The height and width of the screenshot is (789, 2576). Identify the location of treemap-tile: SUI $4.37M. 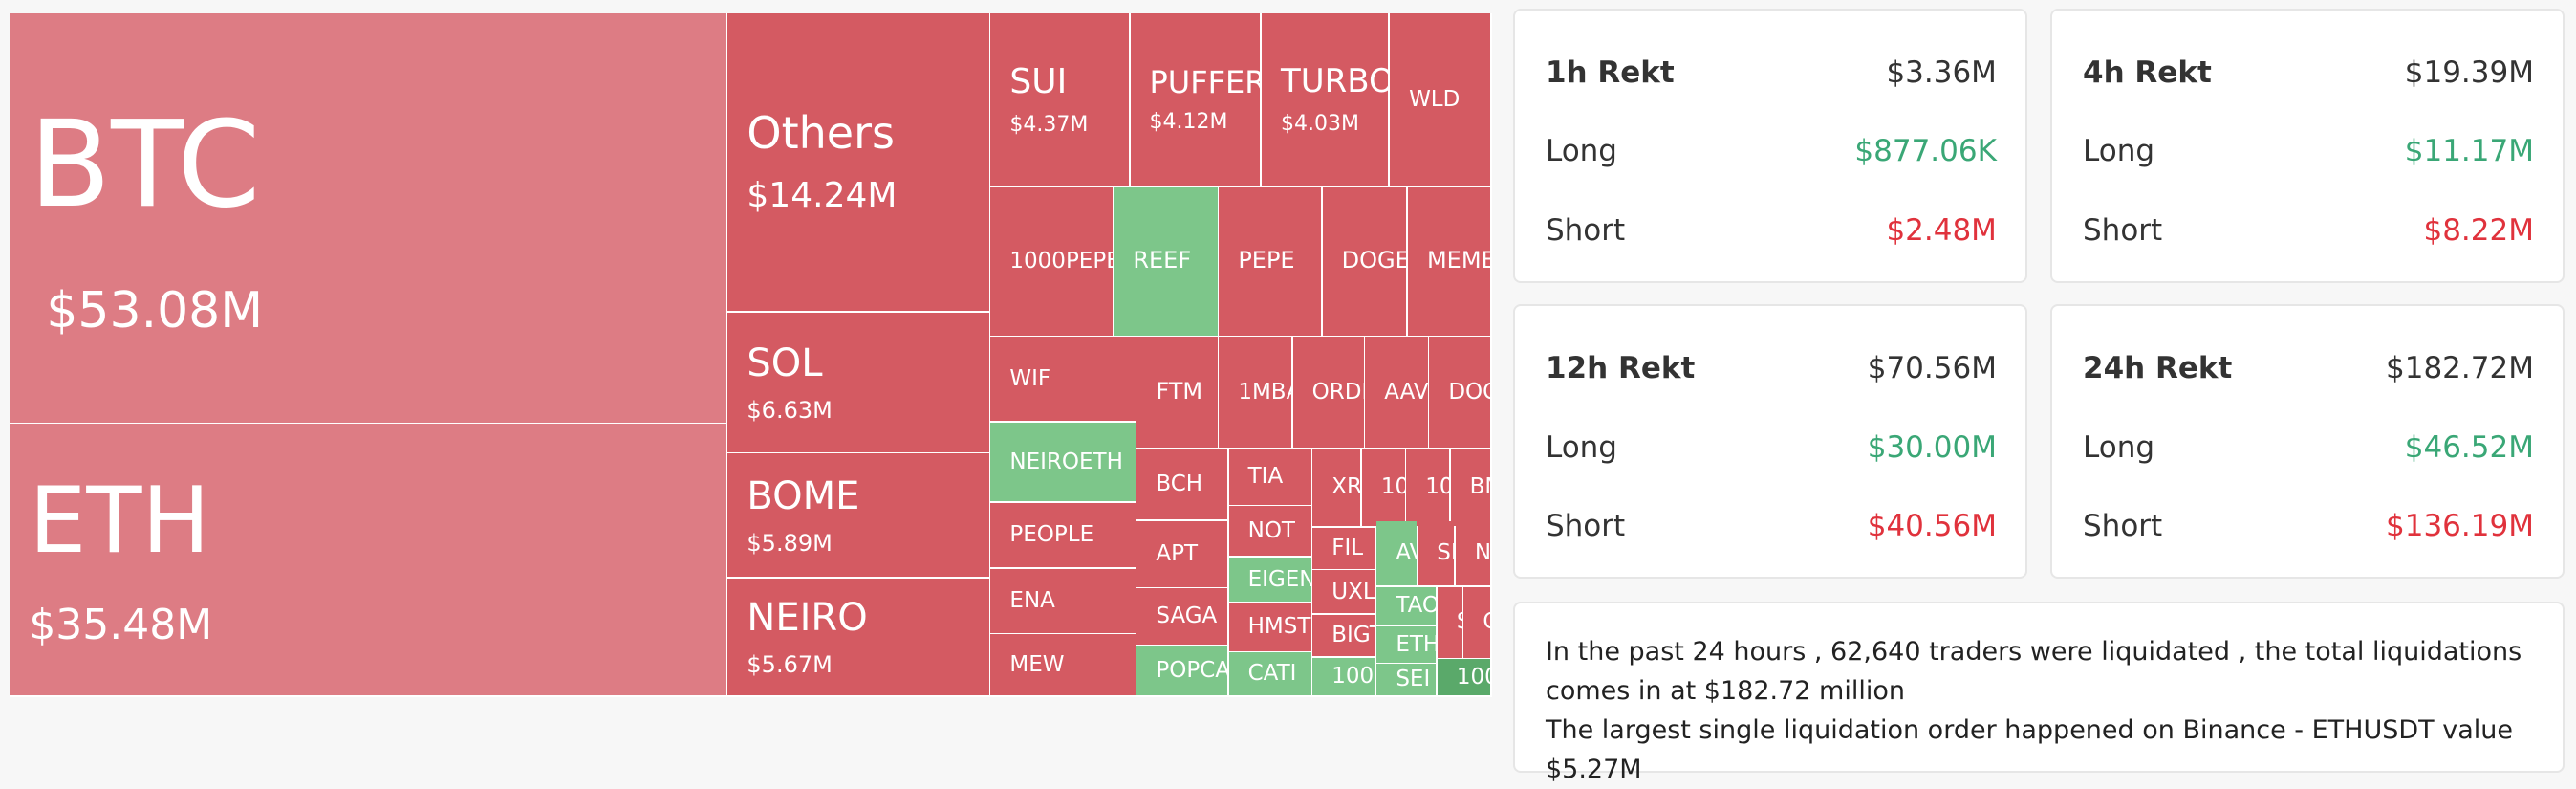
(1059, 99).